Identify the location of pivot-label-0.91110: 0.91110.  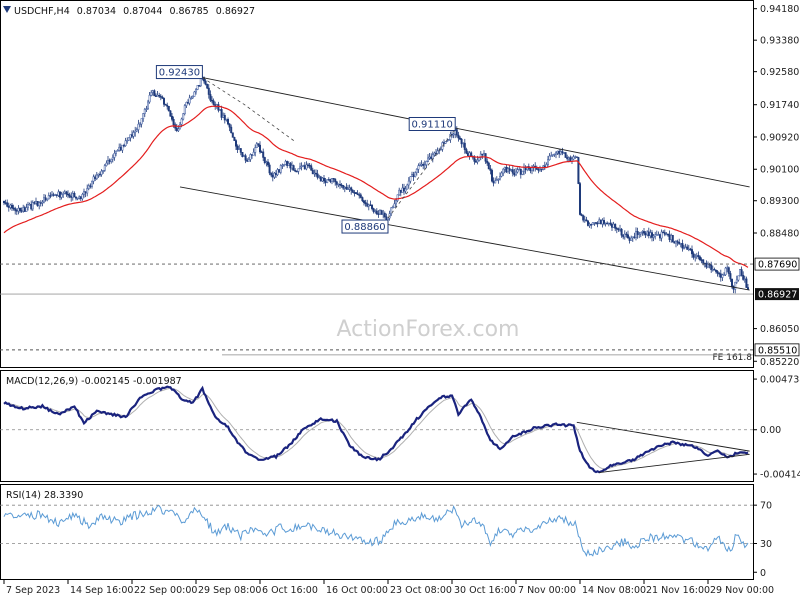
(432, 123).